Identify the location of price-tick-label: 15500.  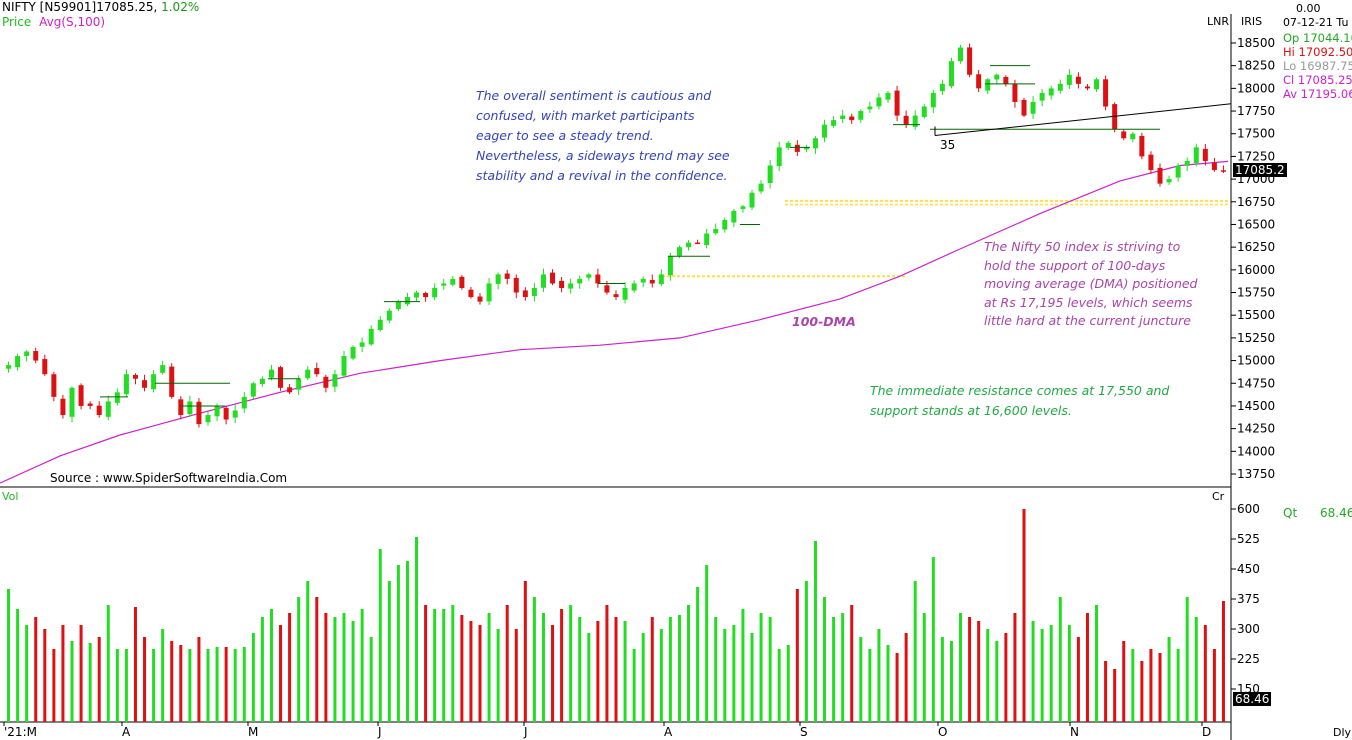
(1256, 315).